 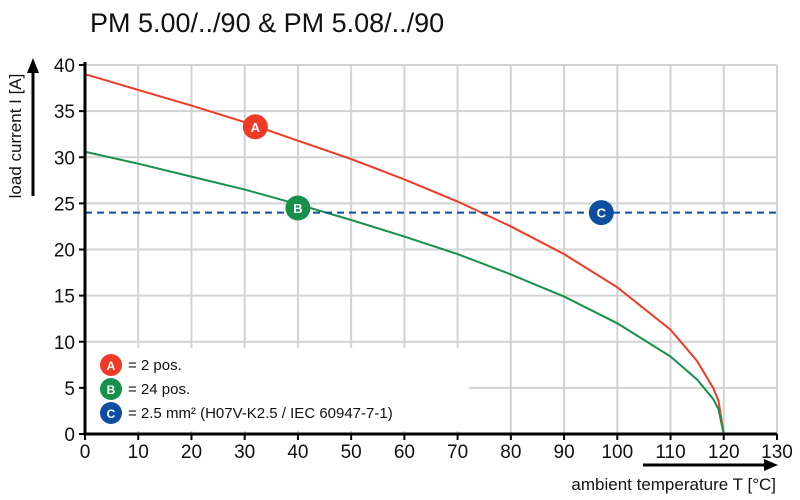 I want to click on legend-background, so click(x=278, y=389).